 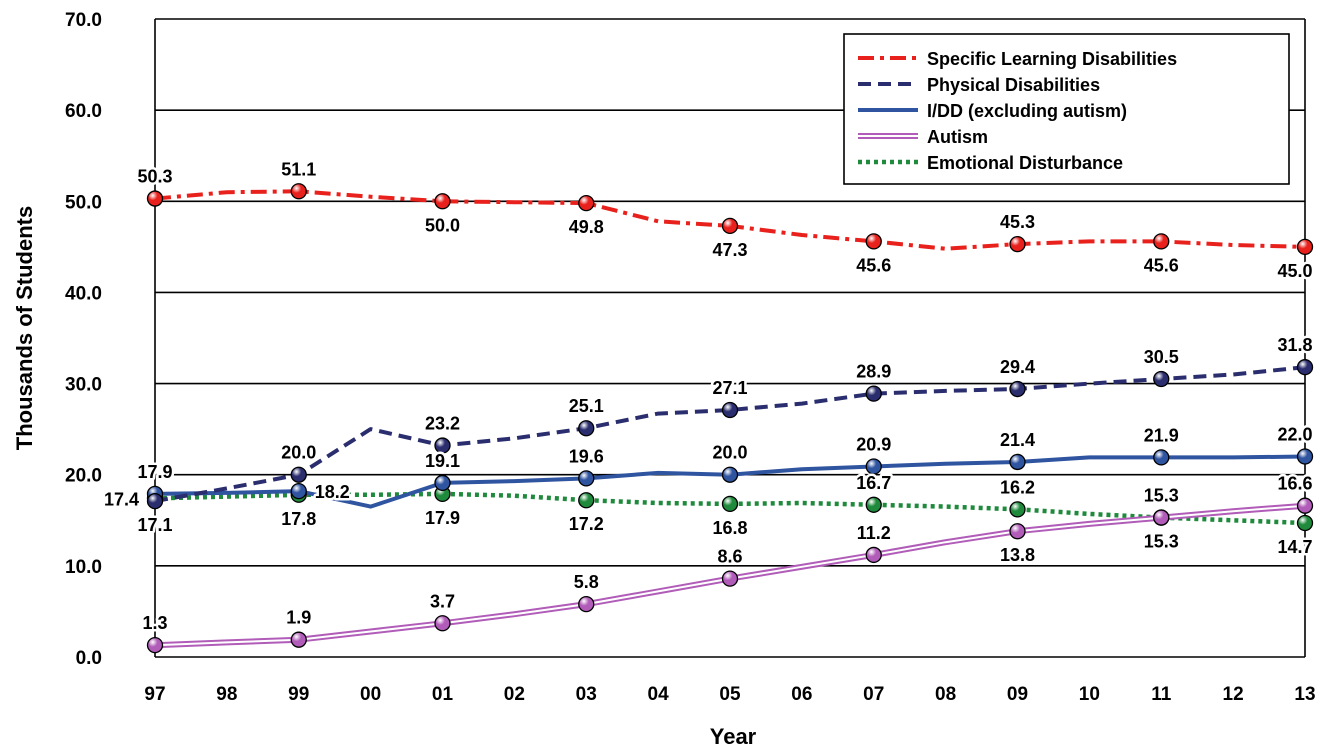 I want to click on legend-label-4: Emotional Disturbance, so click(x=1025, y=163).